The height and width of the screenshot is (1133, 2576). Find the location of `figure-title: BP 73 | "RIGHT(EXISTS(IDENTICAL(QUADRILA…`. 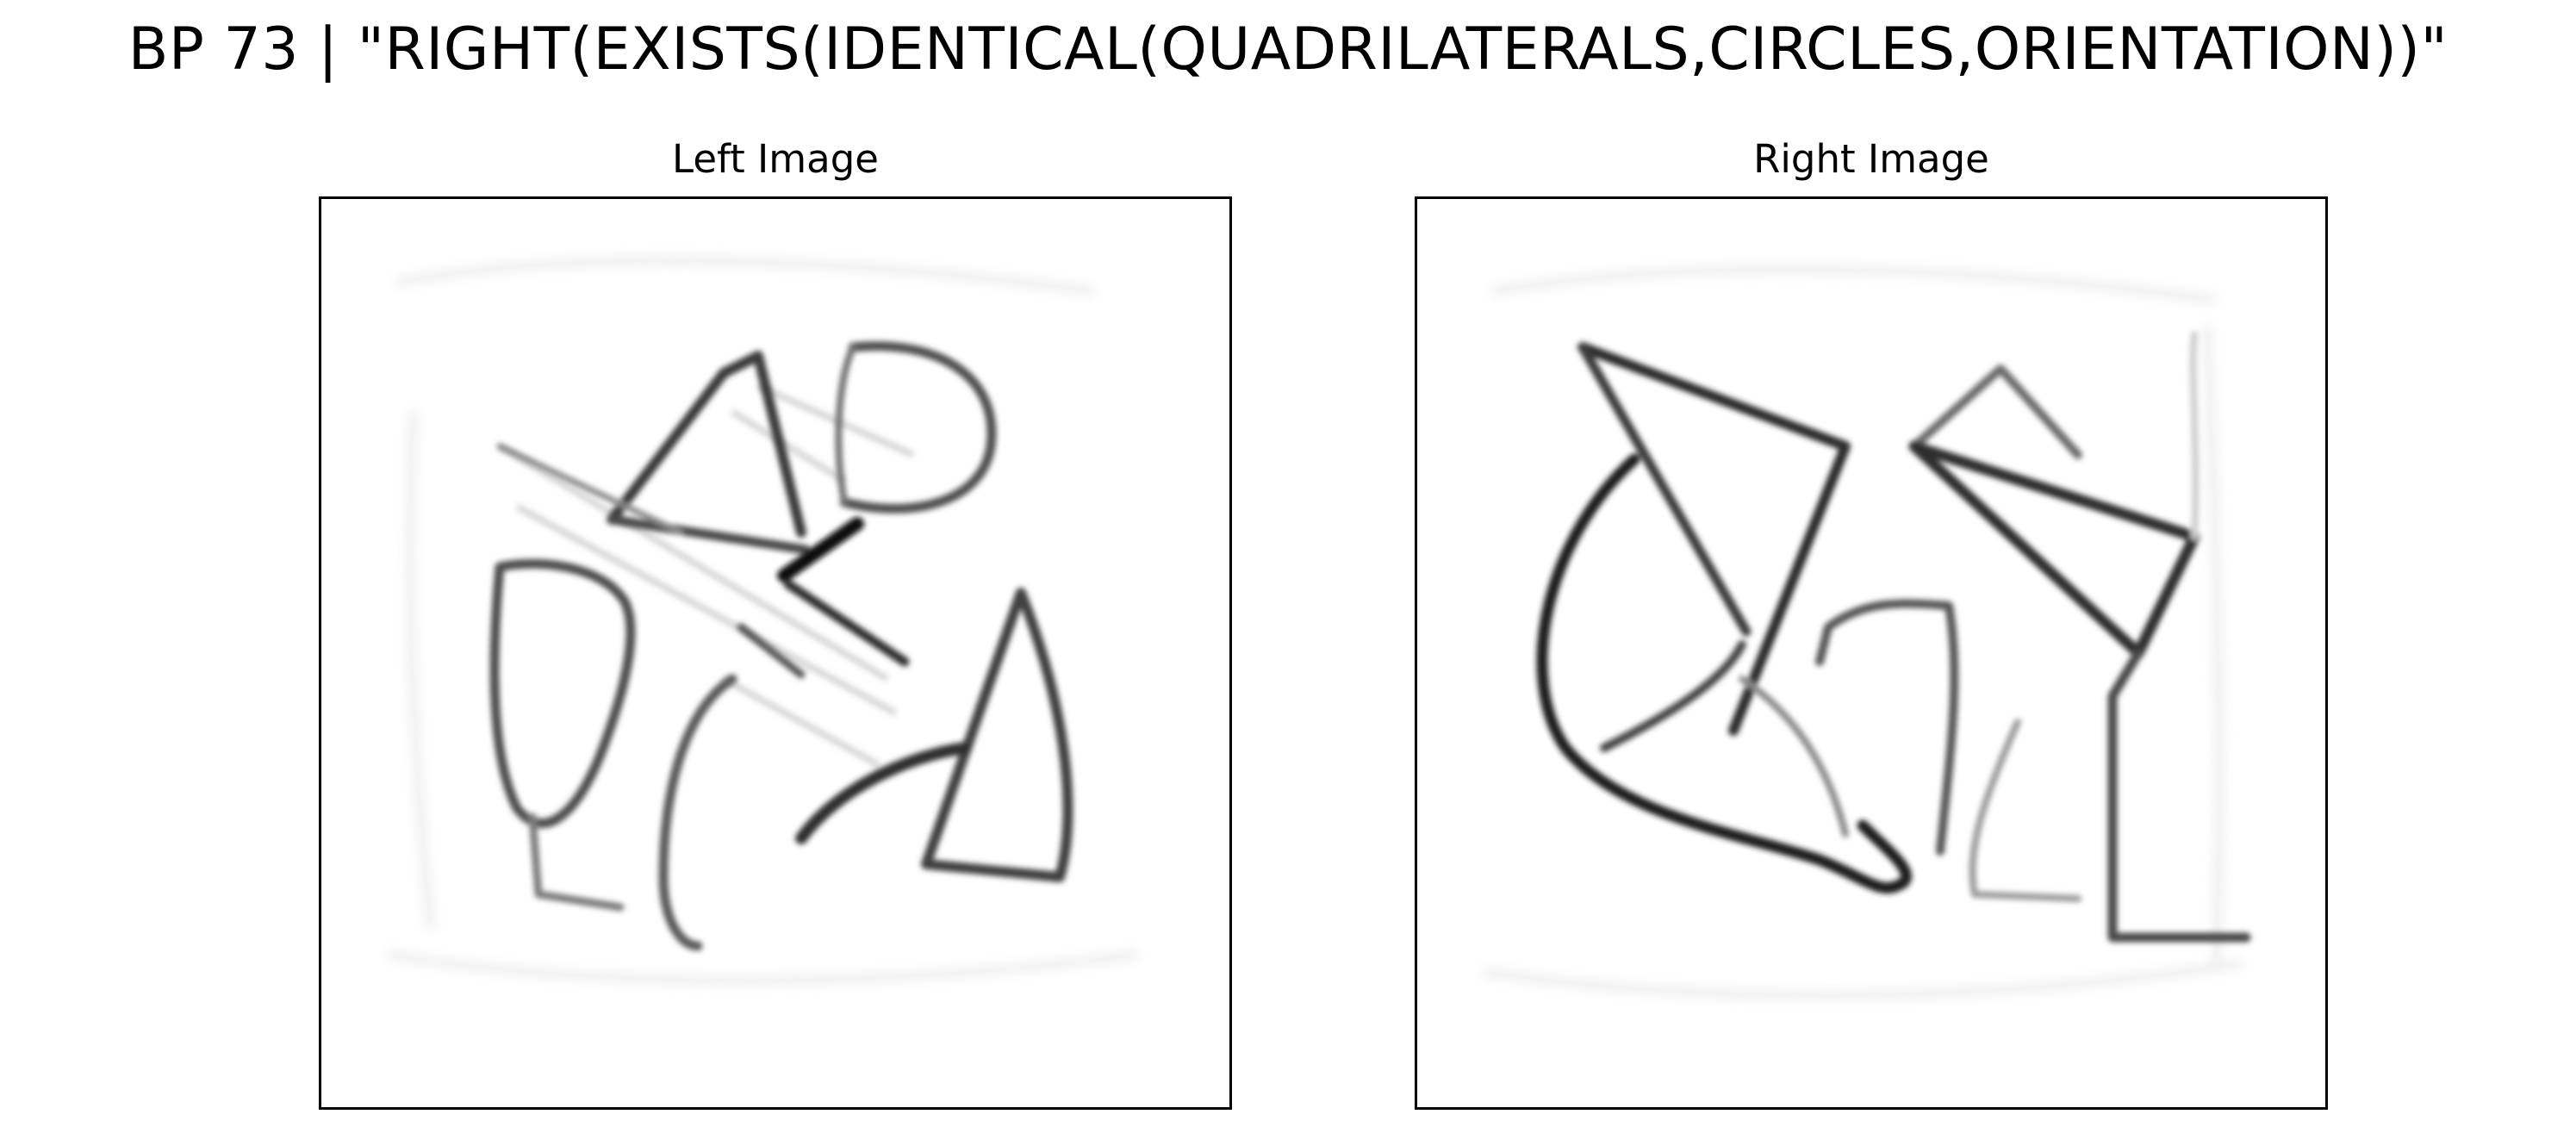

figure-title: BP 73 | "RIGHT(EXISTS(IDENTICAL(QUADRILA… is located at coordinates (1288, 50).